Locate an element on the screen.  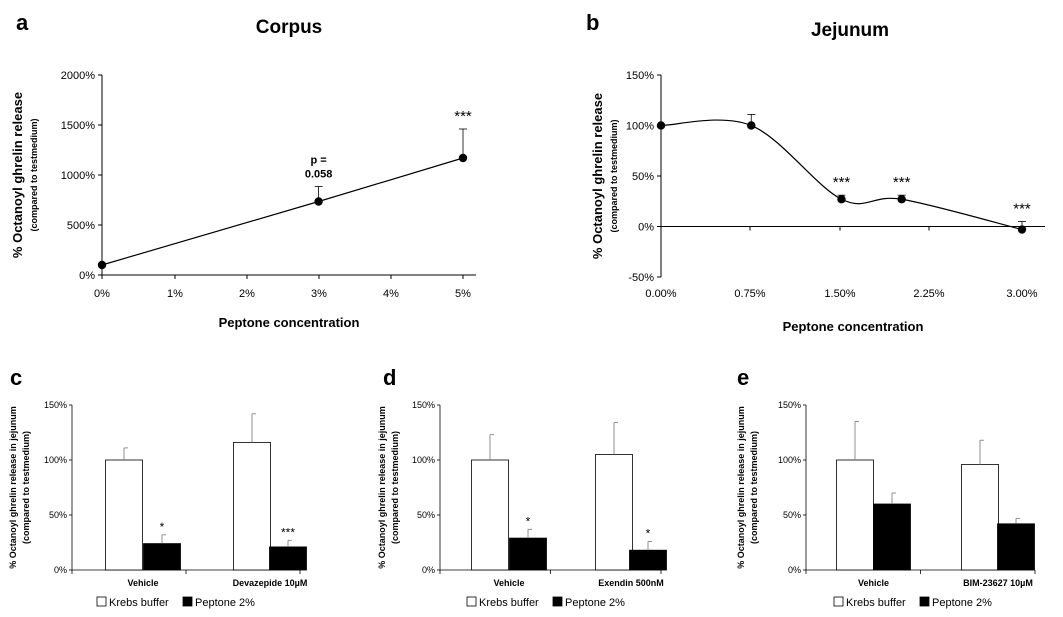
category-label: Devazepide 10µM is located at coordinates (270, 583).